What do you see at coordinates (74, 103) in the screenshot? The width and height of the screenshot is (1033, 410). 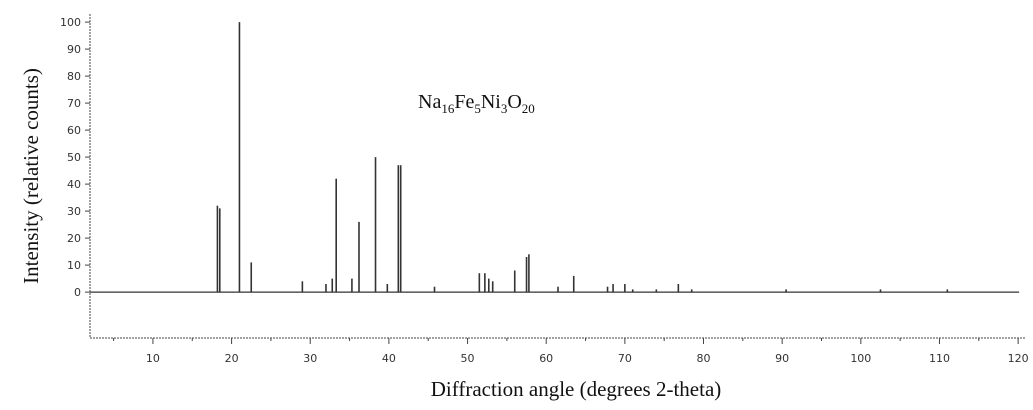 I see `y-tick-label: 70` at bounding box center [74, 103].